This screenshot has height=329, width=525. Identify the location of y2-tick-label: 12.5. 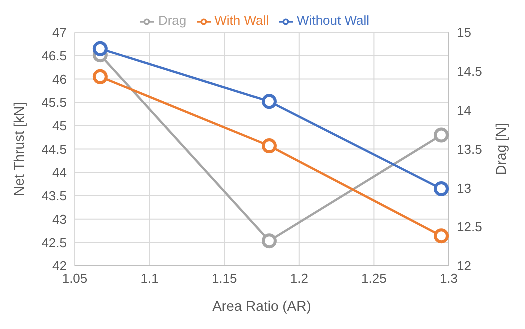
(469, 227).